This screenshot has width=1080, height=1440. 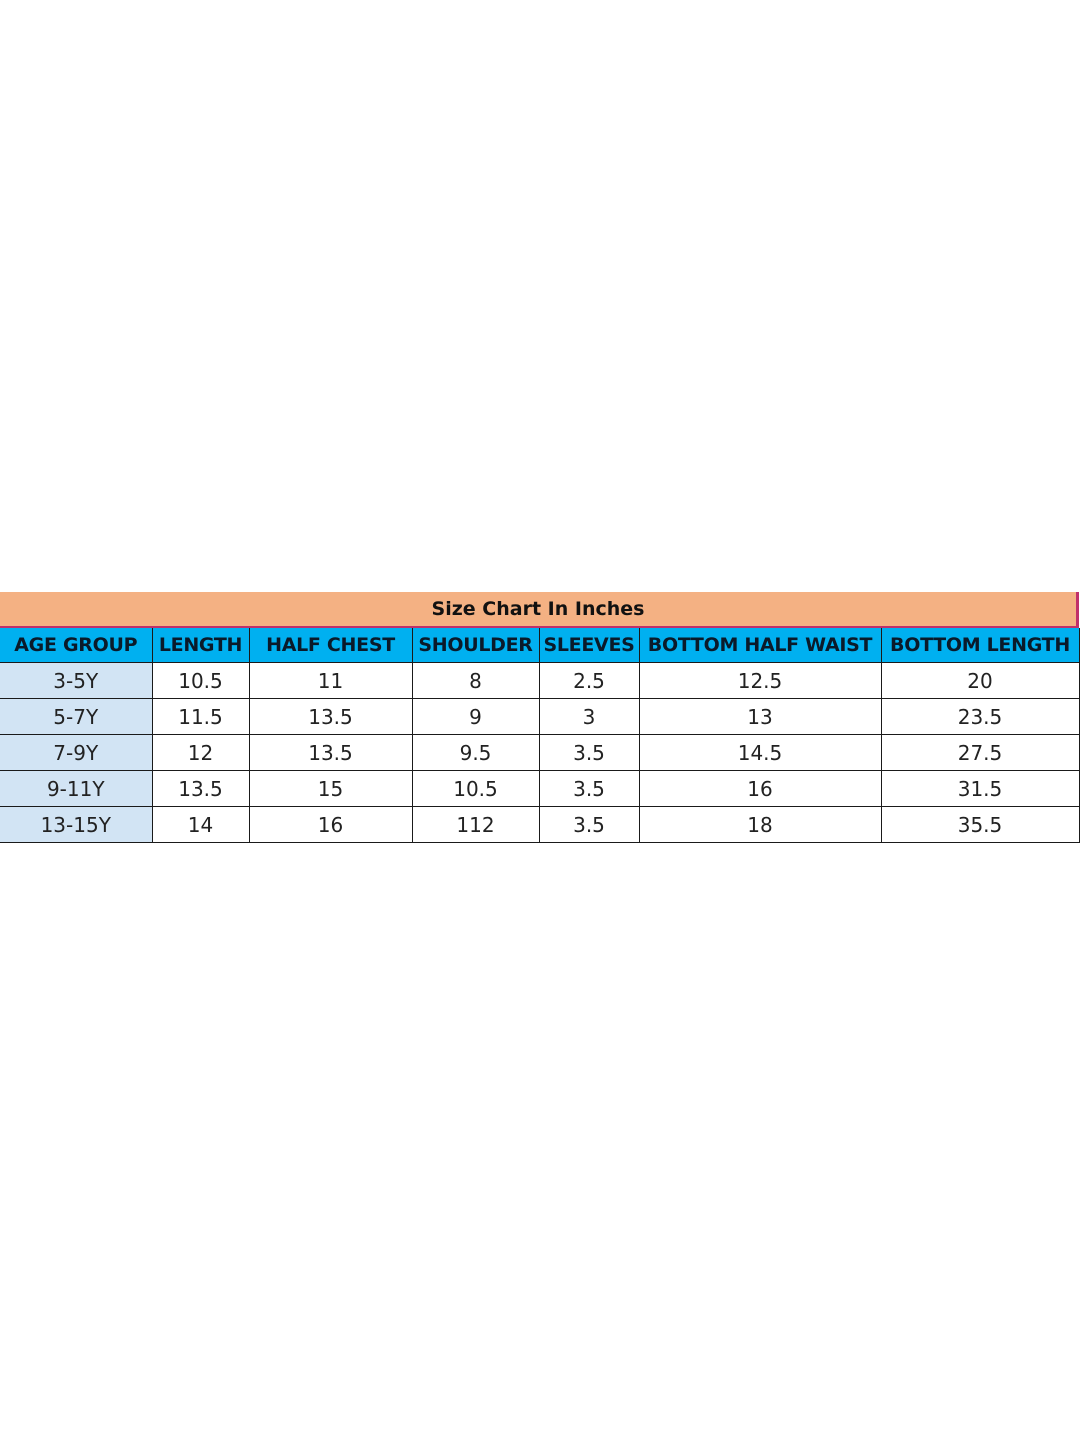 I want to click on table-row: 5-7Y 11.5 13.5 9 3 13 23.5, so click(x=540, y=716).